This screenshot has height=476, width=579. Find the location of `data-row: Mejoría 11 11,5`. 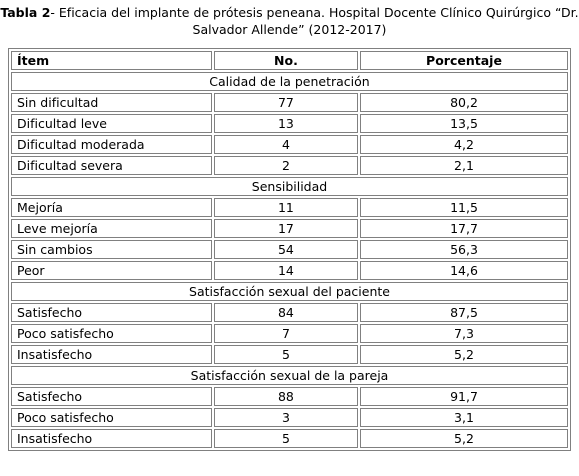

data-row: Mejoría 11 11,5 is located at coordinates (289, 207).